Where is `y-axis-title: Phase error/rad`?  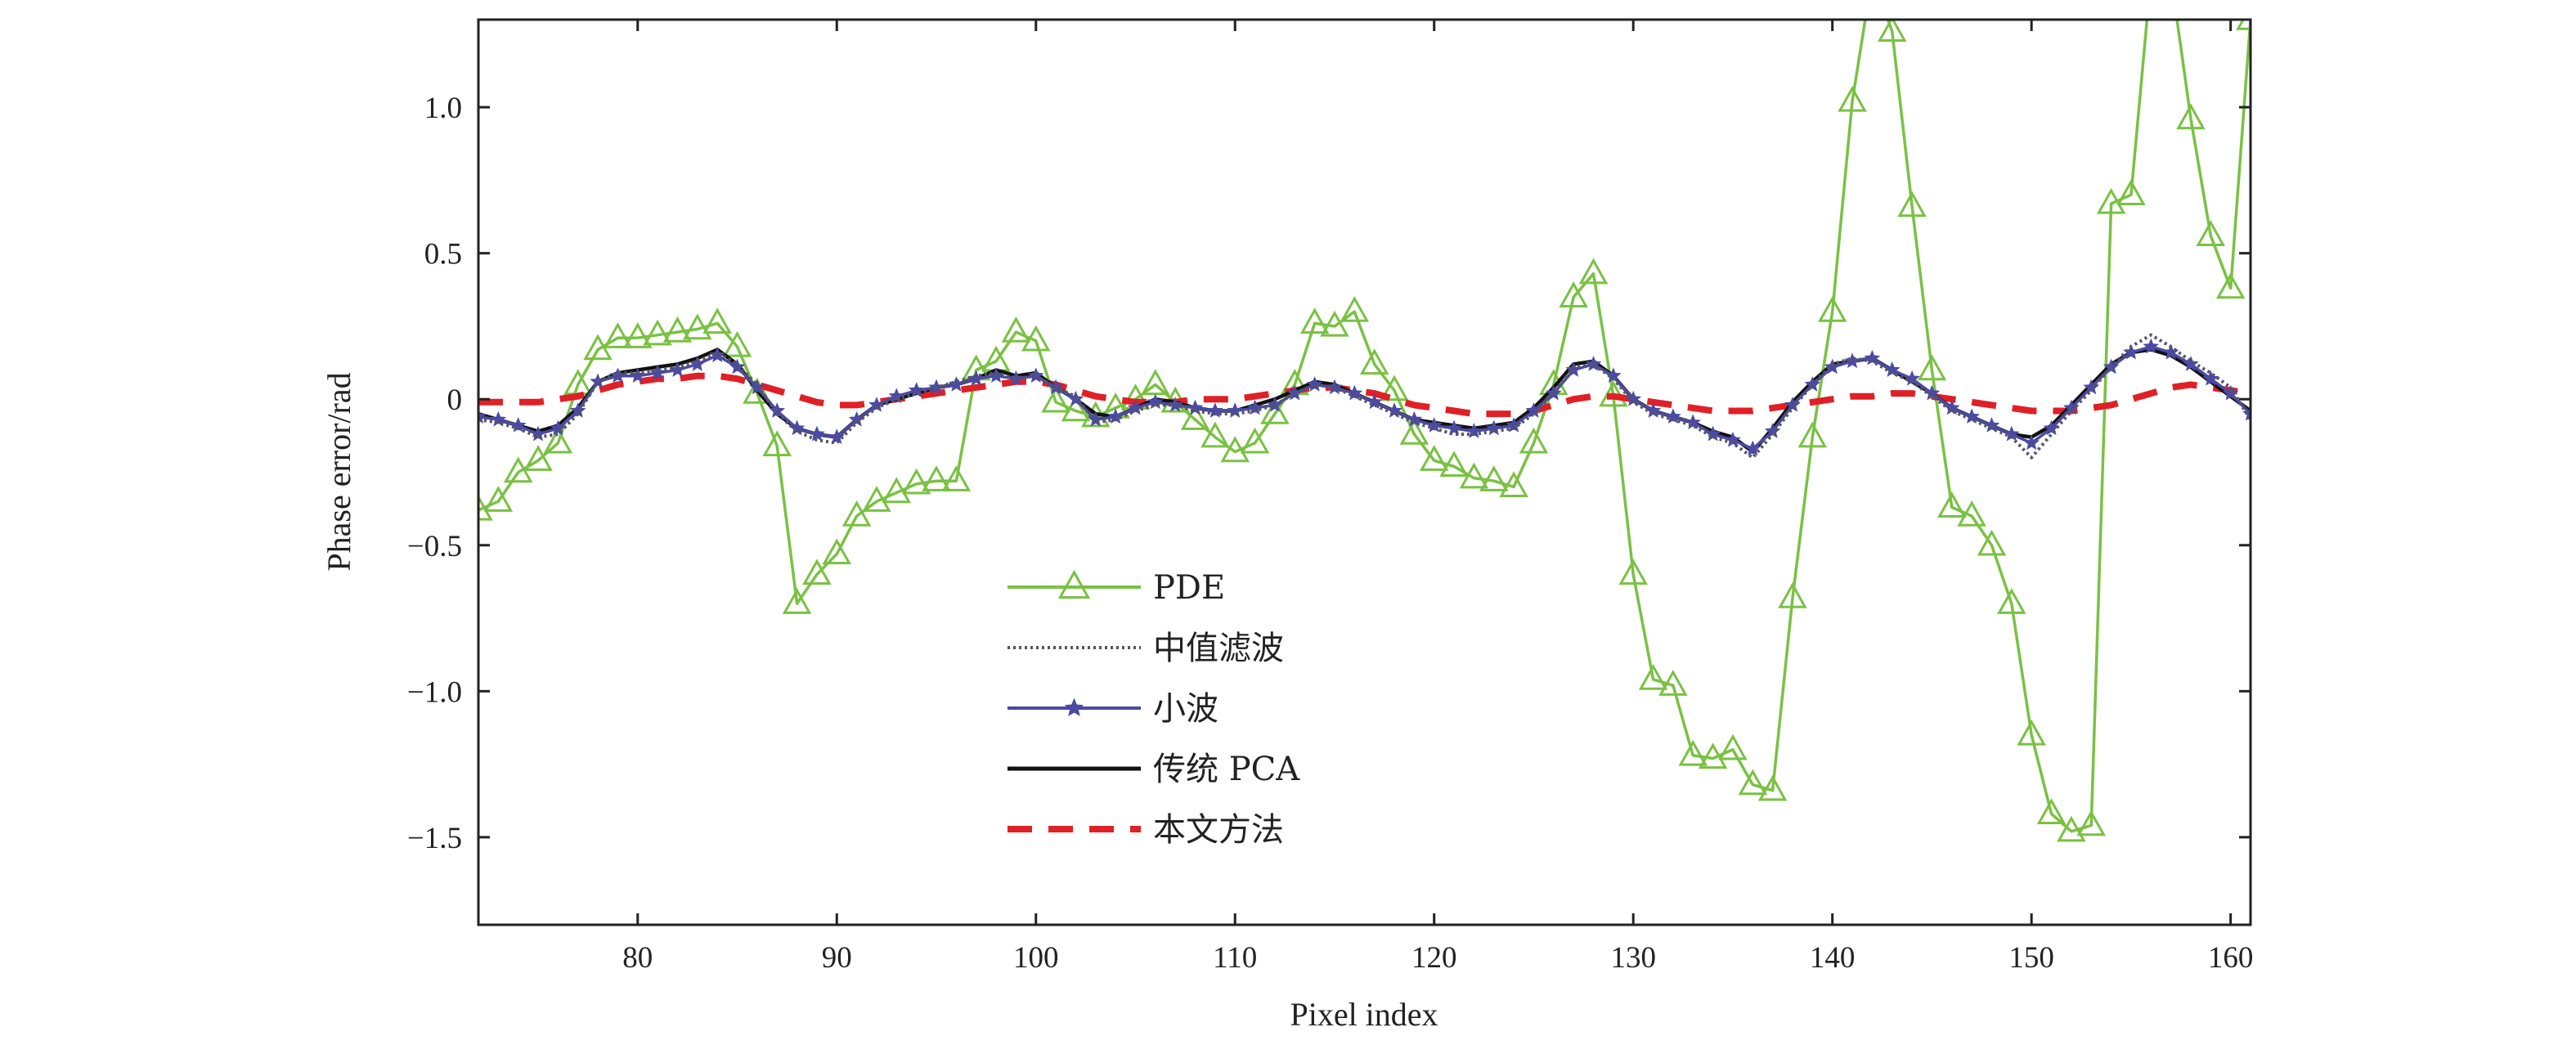
y-axis-title: Phase error/rad is located at coordinates (339, 471).